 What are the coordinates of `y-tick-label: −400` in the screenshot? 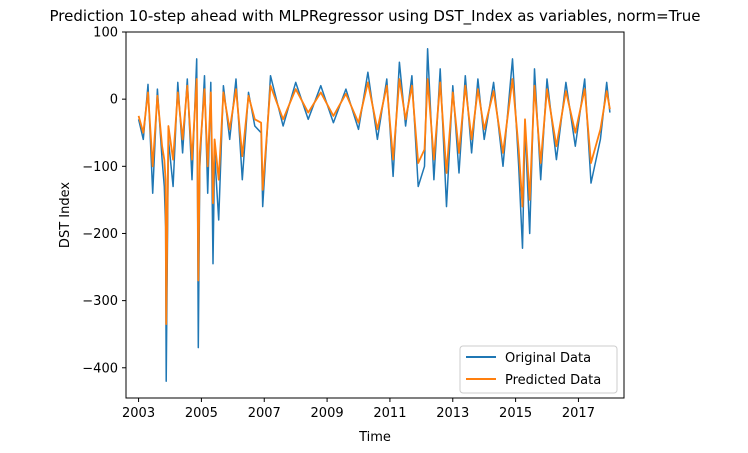 It's located at (100, 368).